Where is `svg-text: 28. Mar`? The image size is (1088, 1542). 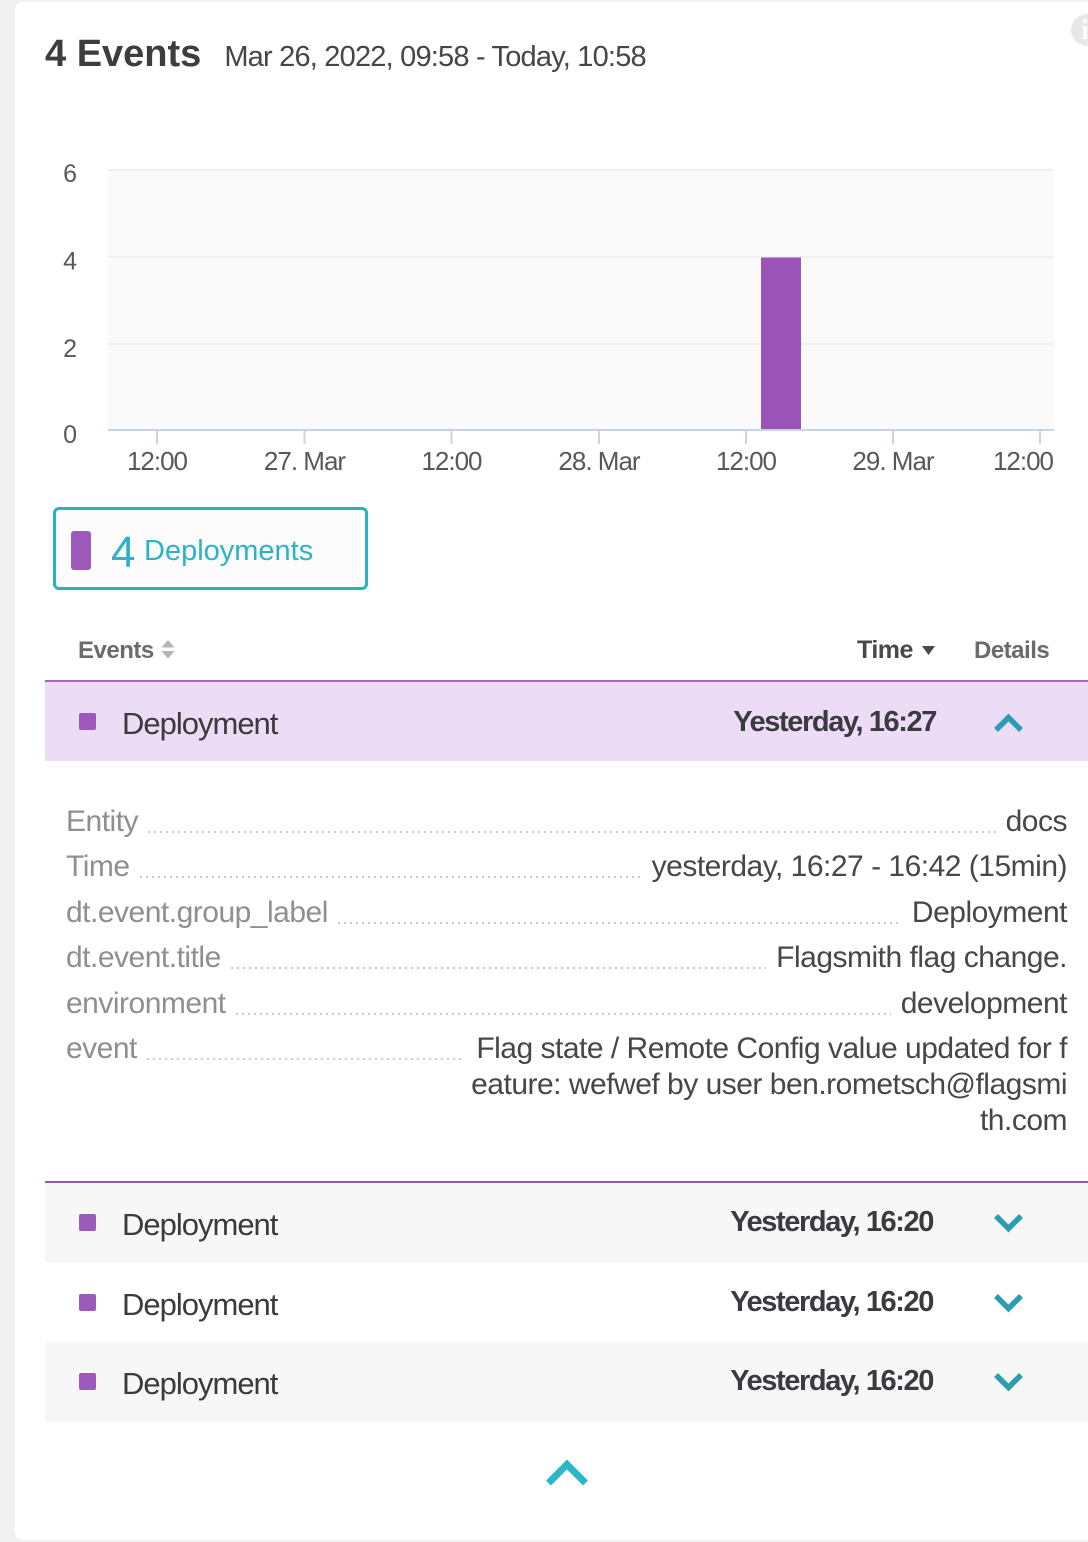
svg-text: 28. Mar is located at coordinates (599, 461).